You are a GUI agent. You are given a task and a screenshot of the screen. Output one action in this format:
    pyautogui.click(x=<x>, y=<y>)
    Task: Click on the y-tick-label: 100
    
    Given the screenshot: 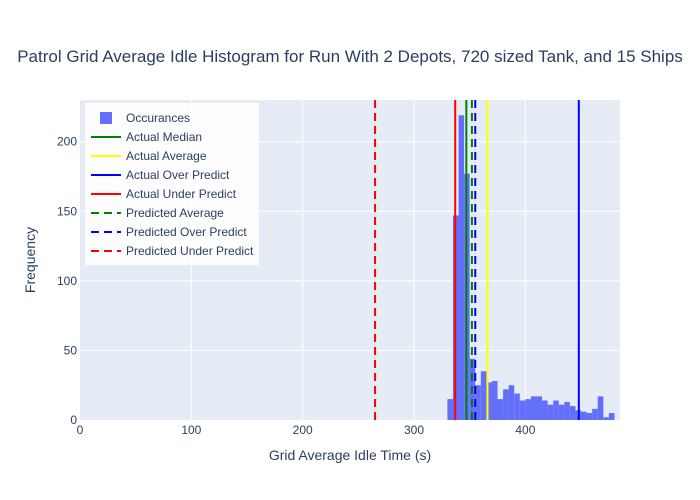 What is the action you would take?
    pyautogui.click(x=67, y=281)
    